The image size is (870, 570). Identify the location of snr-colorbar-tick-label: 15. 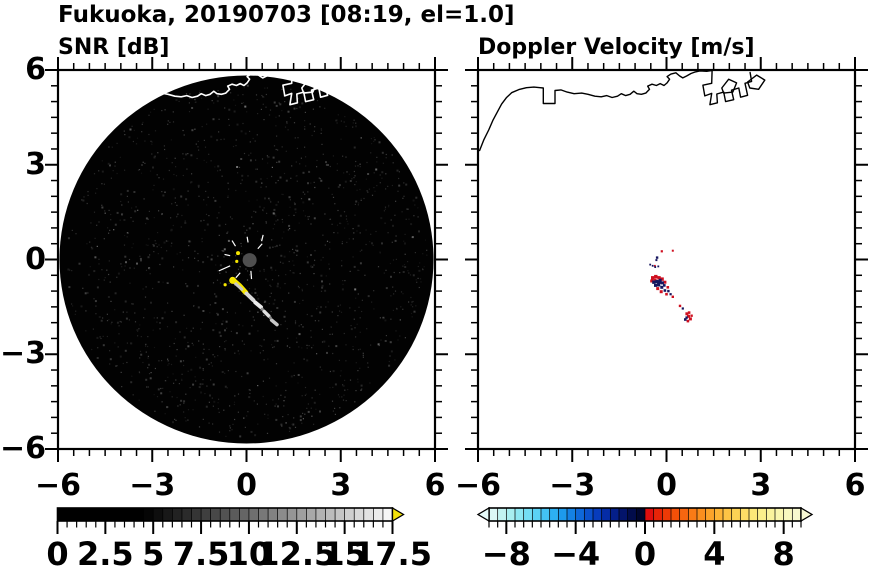
(344, 552).